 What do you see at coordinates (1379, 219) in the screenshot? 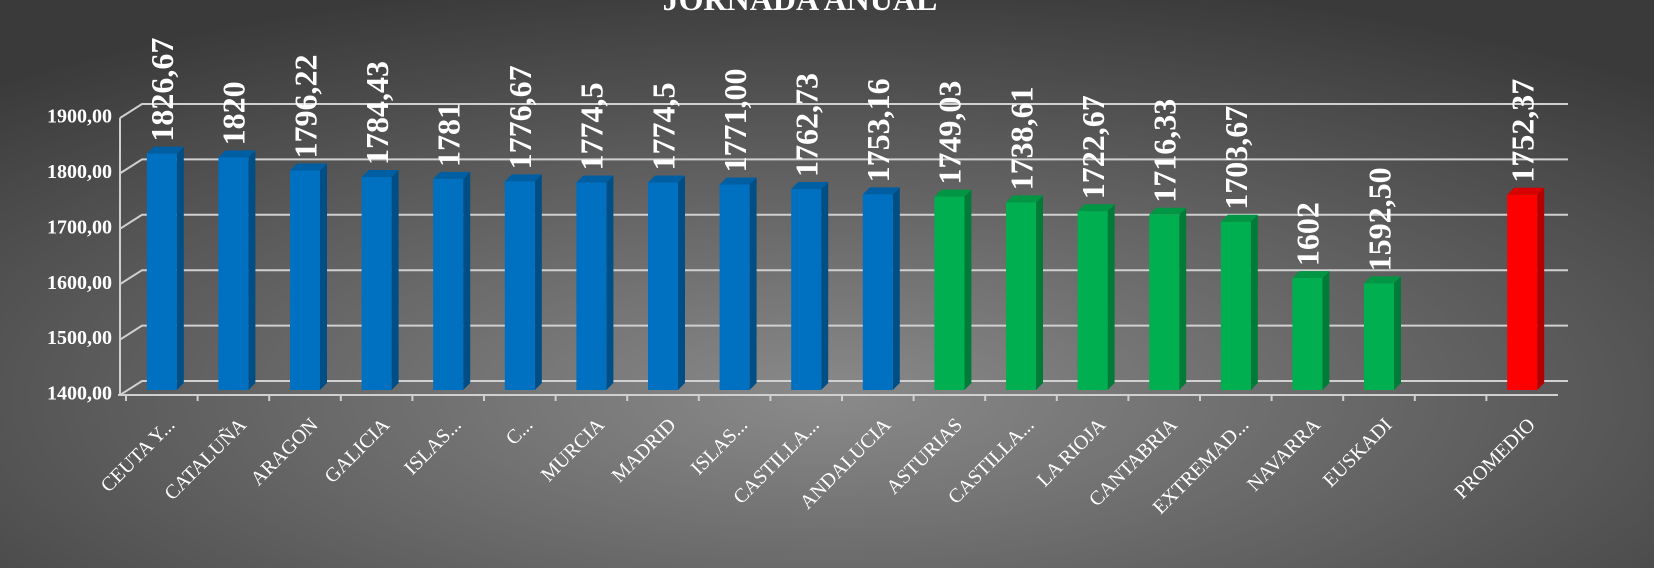
I see `value-label: 1592,50` at bounding box center [1379, 219].